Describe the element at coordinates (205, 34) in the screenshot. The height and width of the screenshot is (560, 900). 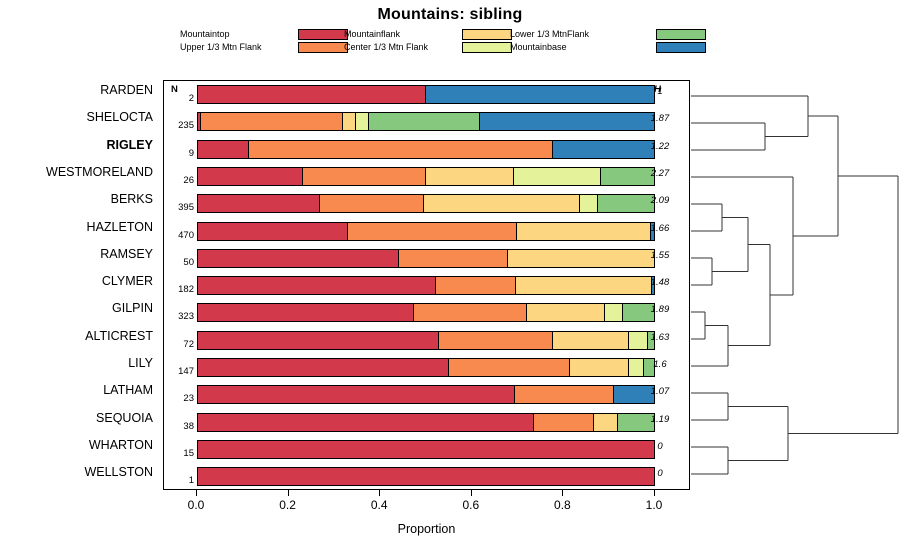
I see `legend-label: Mountaintop` at that location.